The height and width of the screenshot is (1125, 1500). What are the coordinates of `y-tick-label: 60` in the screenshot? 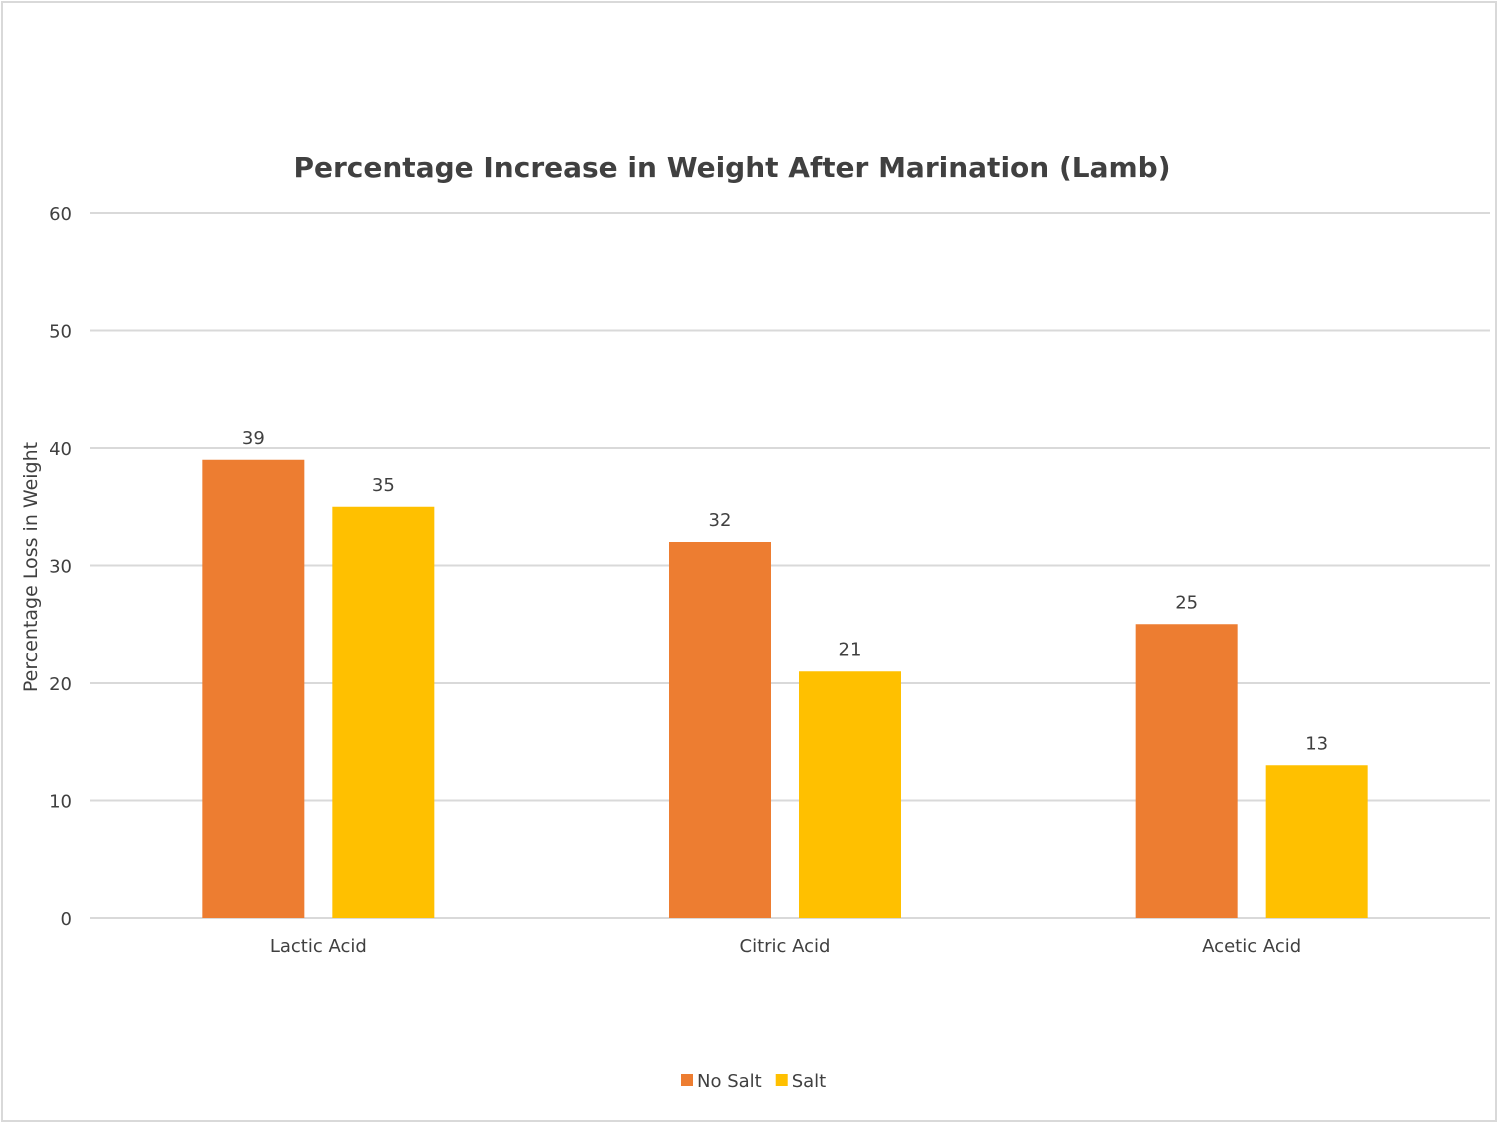 It's located at (60, 214).